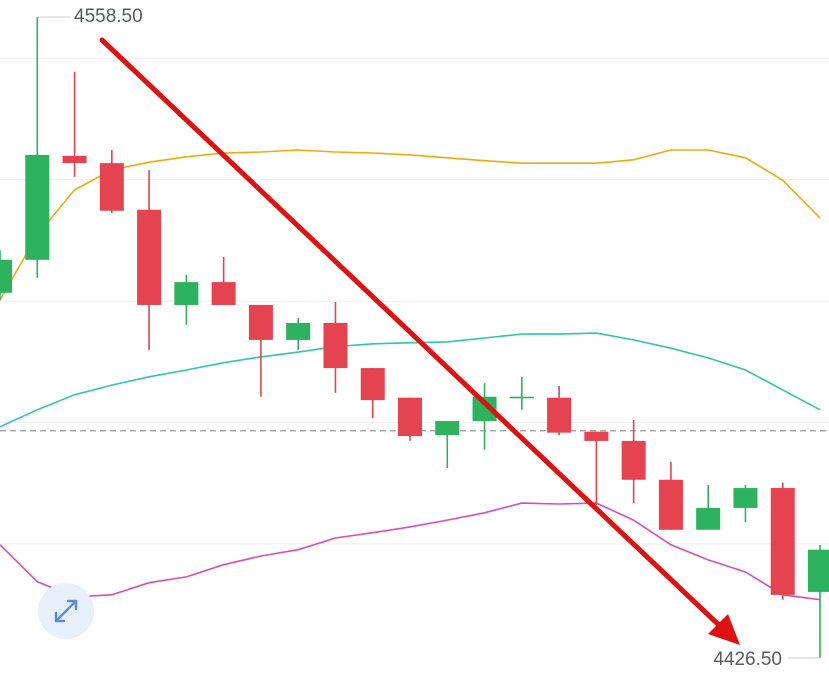  Describe the element at coordinates (108, 16) in the screenshot. I see `max-label: 4558.50` at that location.